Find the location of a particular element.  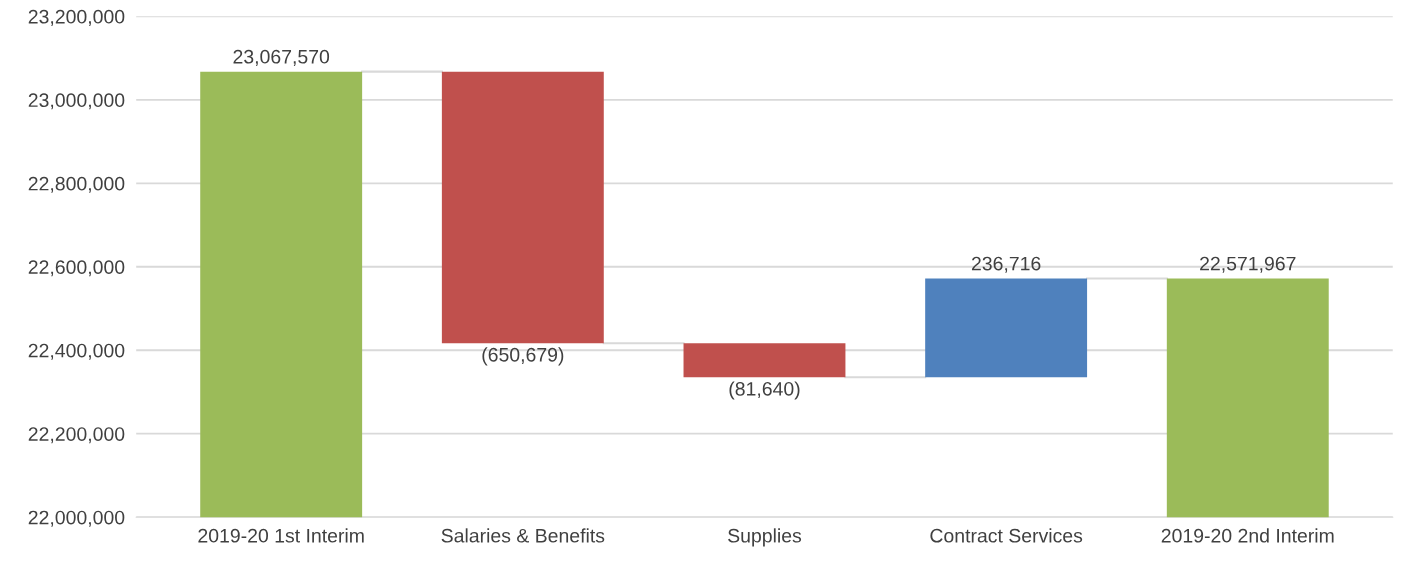

x-tick-label: Supplies is located at coordinates (765, 537).